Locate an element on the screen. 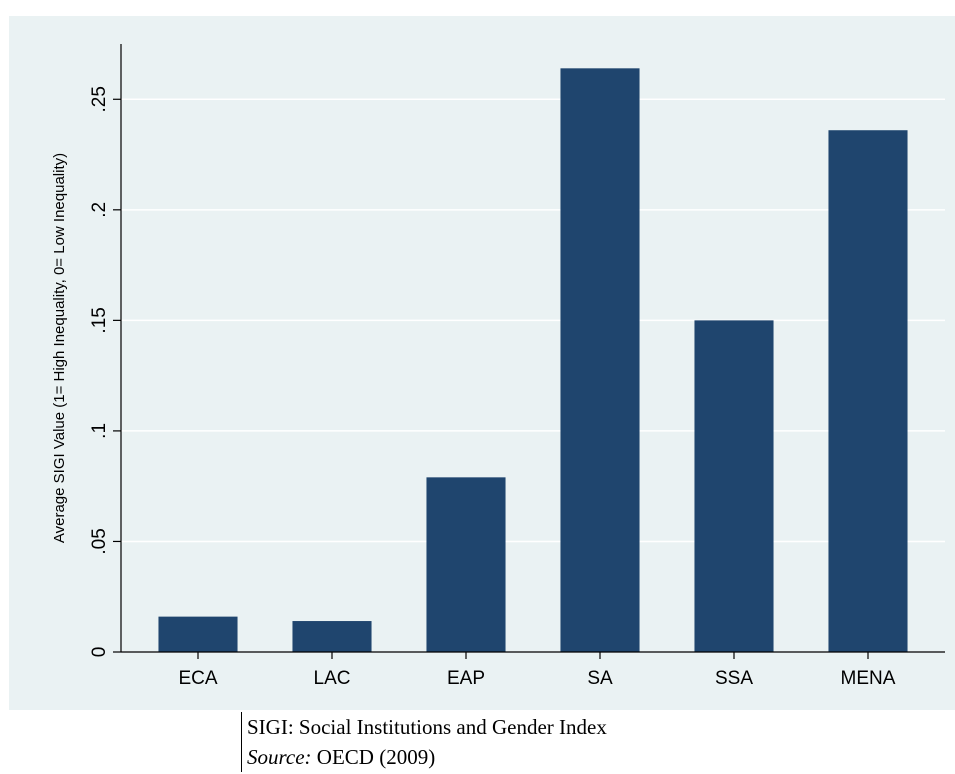  bar-mena is located at coordinates (868, 391).